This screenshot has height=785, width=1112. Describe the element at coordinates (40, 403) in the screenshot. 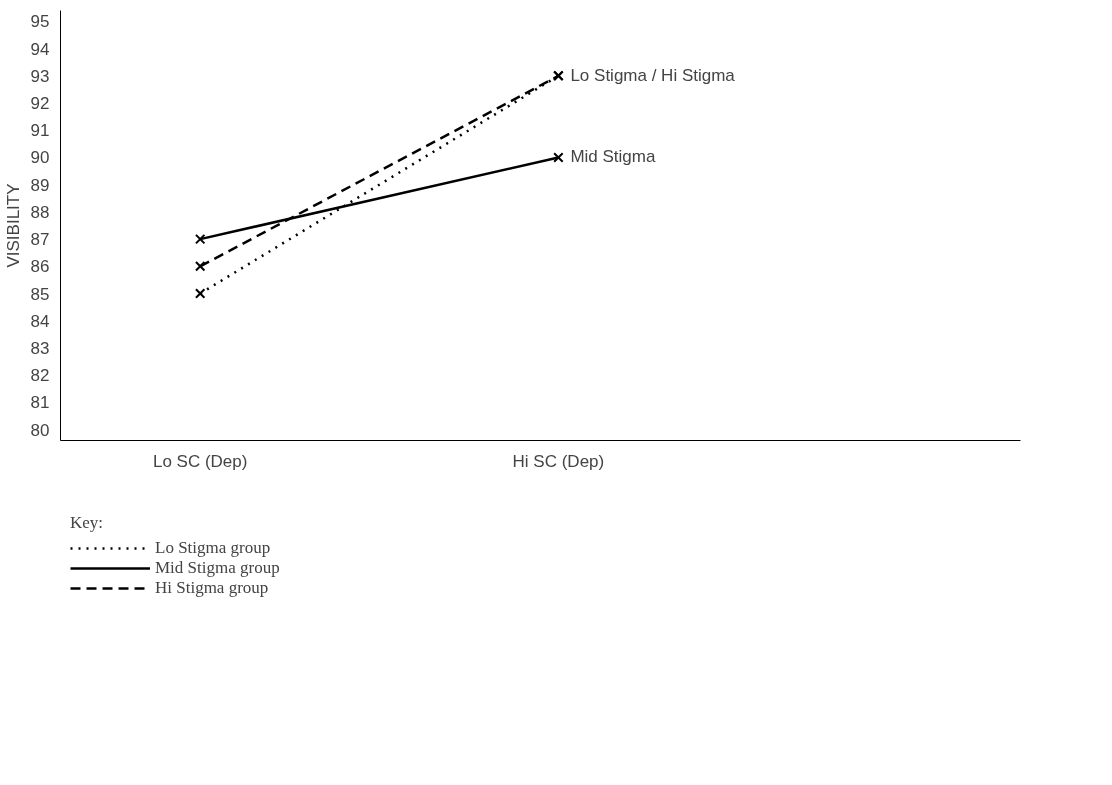

I see `y-tick-label: 81` at that location.